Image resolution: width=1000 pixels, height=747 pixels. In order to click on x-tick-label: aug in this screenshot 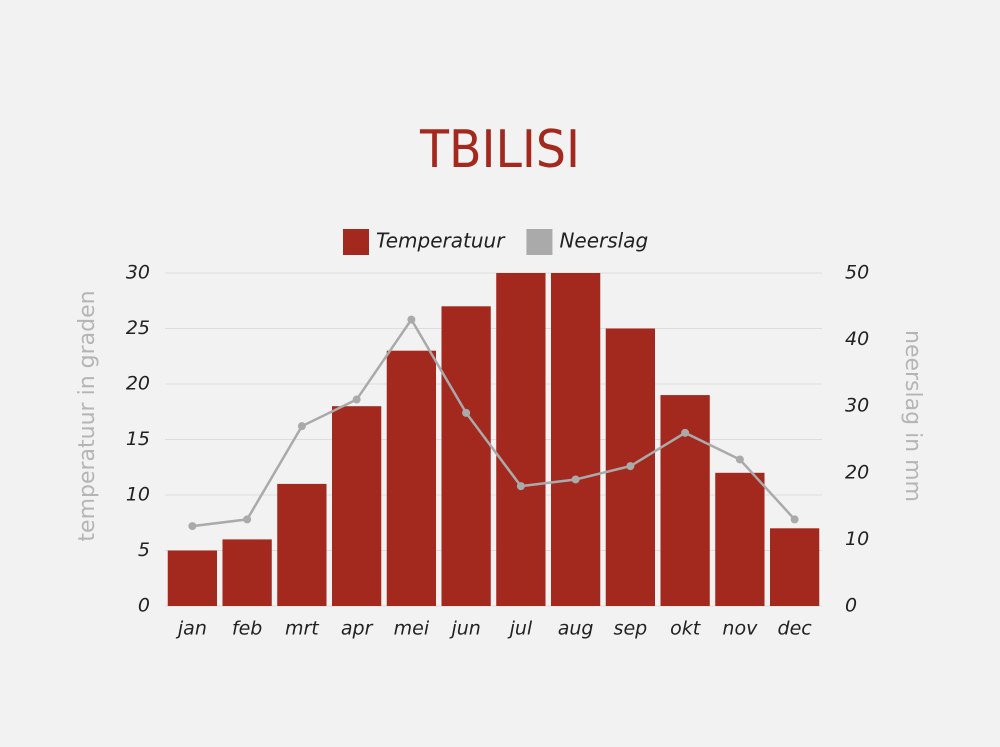, I will do `click(576, 629)`.